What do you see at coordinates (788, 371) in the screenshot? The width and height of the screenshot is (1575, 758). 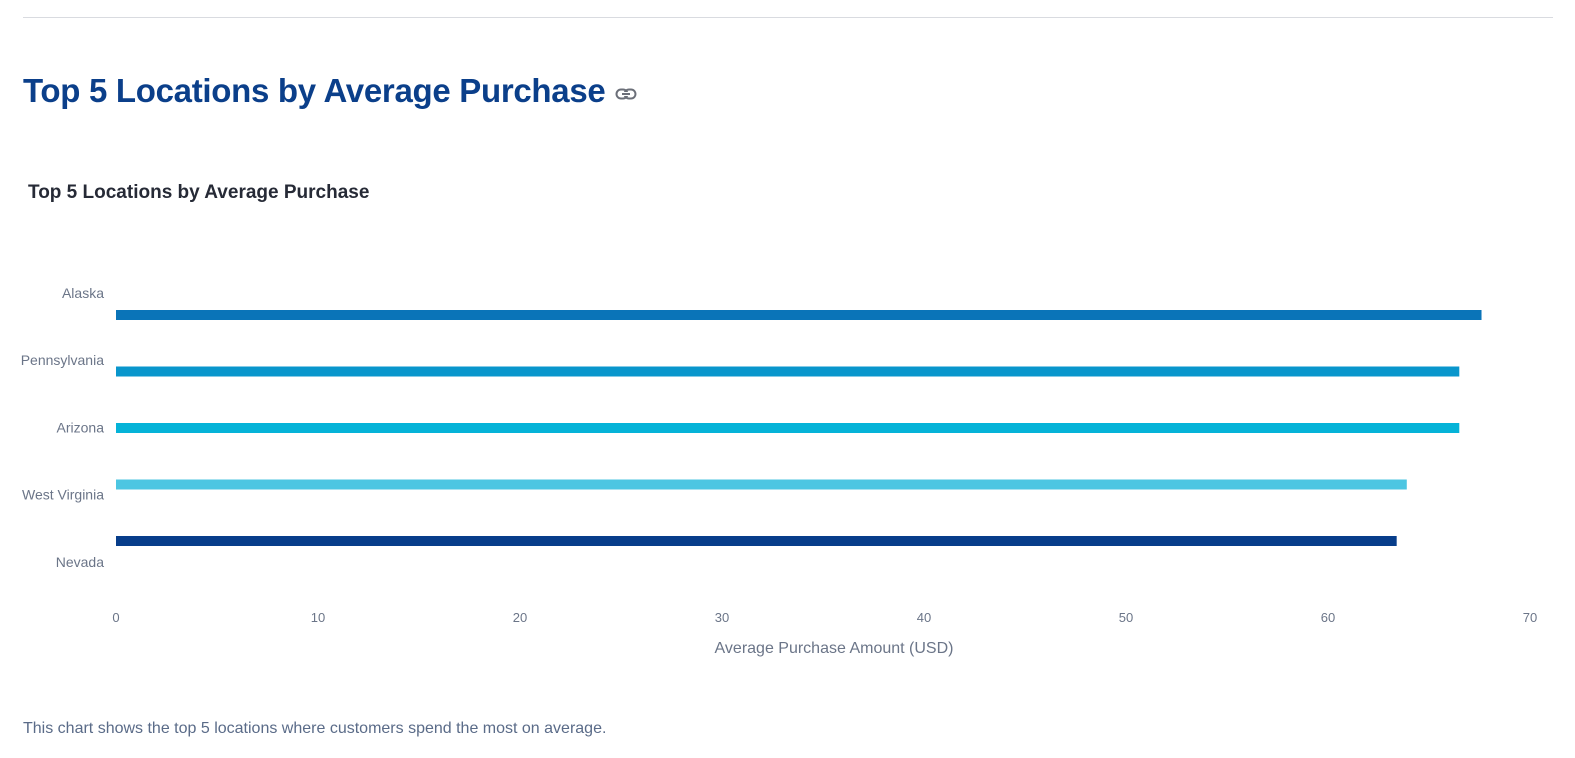 I see `bar-pennsylvania` at bounding box center [788, 371].